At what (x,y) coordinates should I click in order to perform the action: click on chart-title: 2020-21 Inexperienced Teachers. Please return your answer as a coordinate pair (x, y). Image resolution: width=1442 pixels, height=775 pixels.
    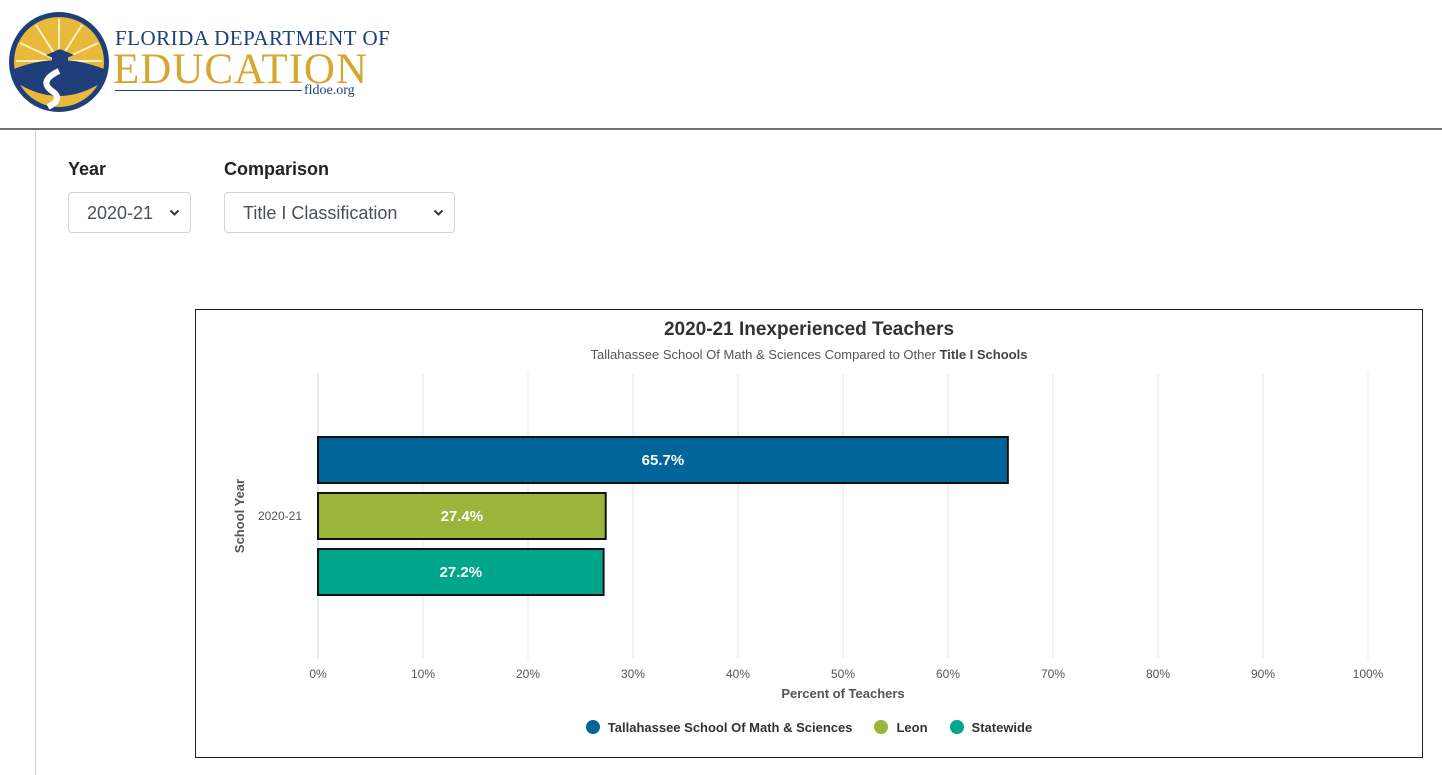
    Looking at the image, I should click on (809, 329).